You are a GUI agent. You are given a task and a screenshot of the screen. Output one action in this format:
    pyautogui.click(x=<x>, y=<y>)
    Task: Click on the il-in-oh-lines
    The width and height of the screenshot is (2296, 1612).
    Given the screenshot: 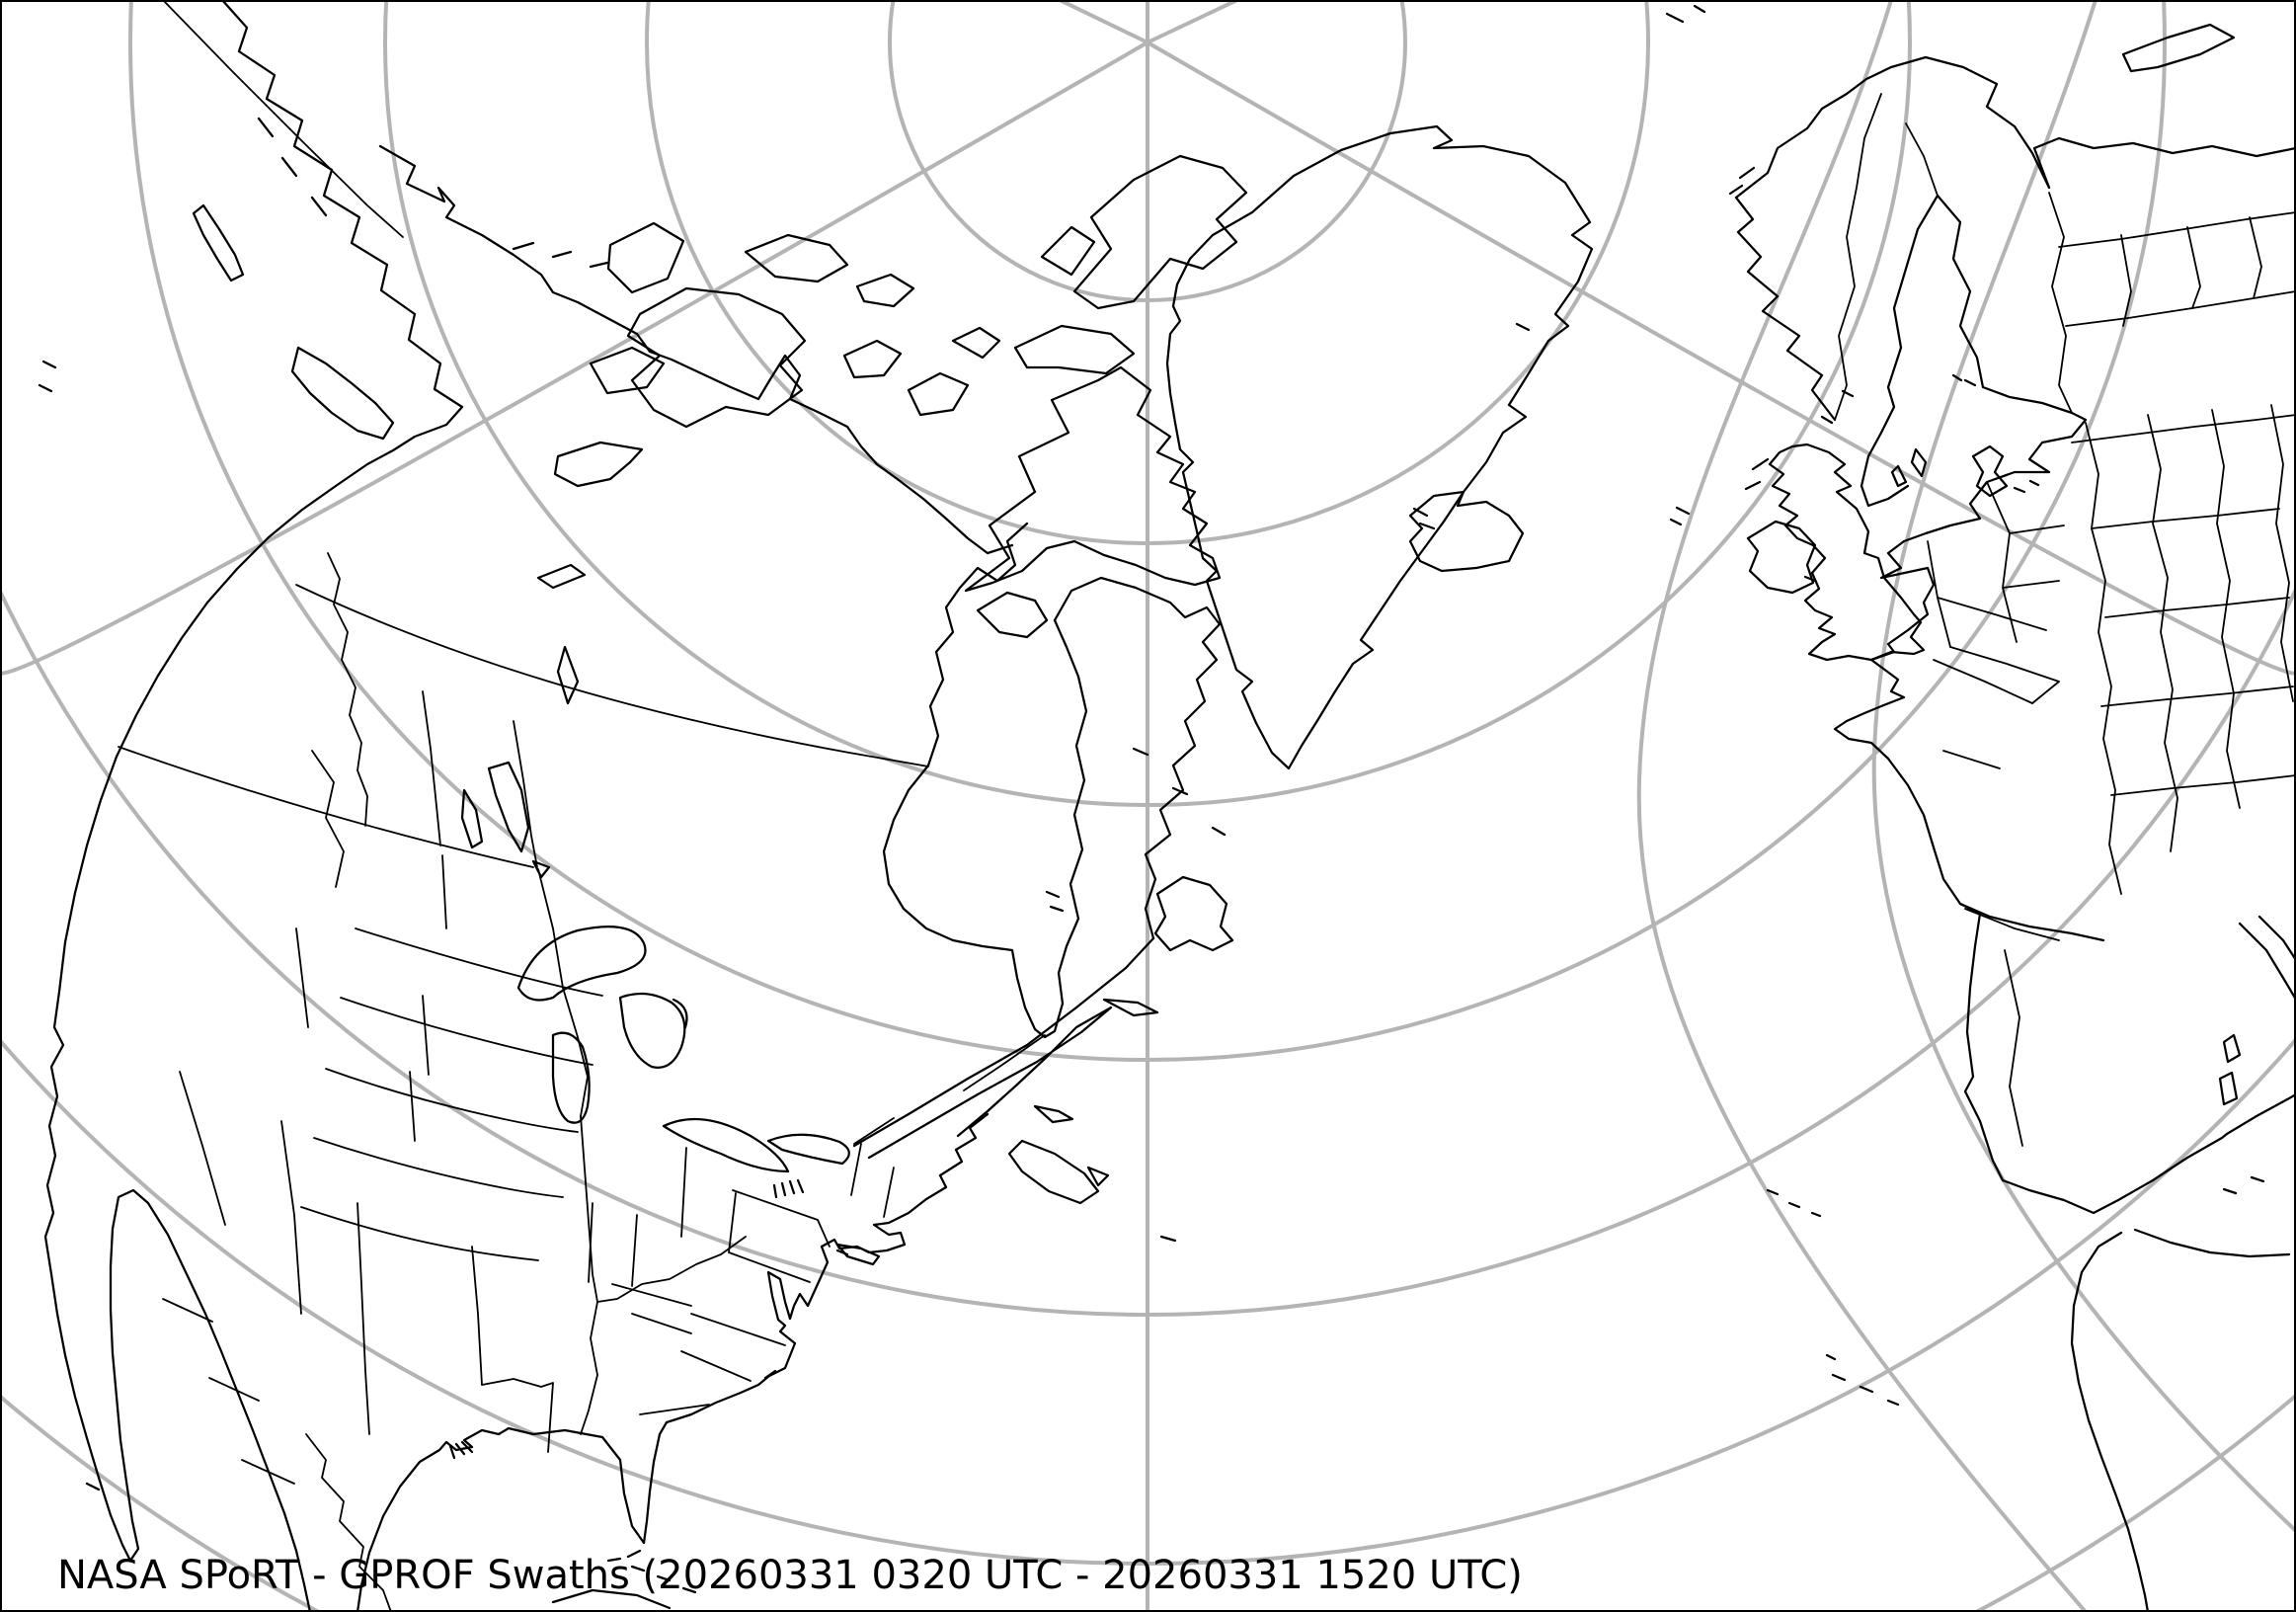 What is the action you would take?
    pyautogui.click(x=638, y=1217)
    